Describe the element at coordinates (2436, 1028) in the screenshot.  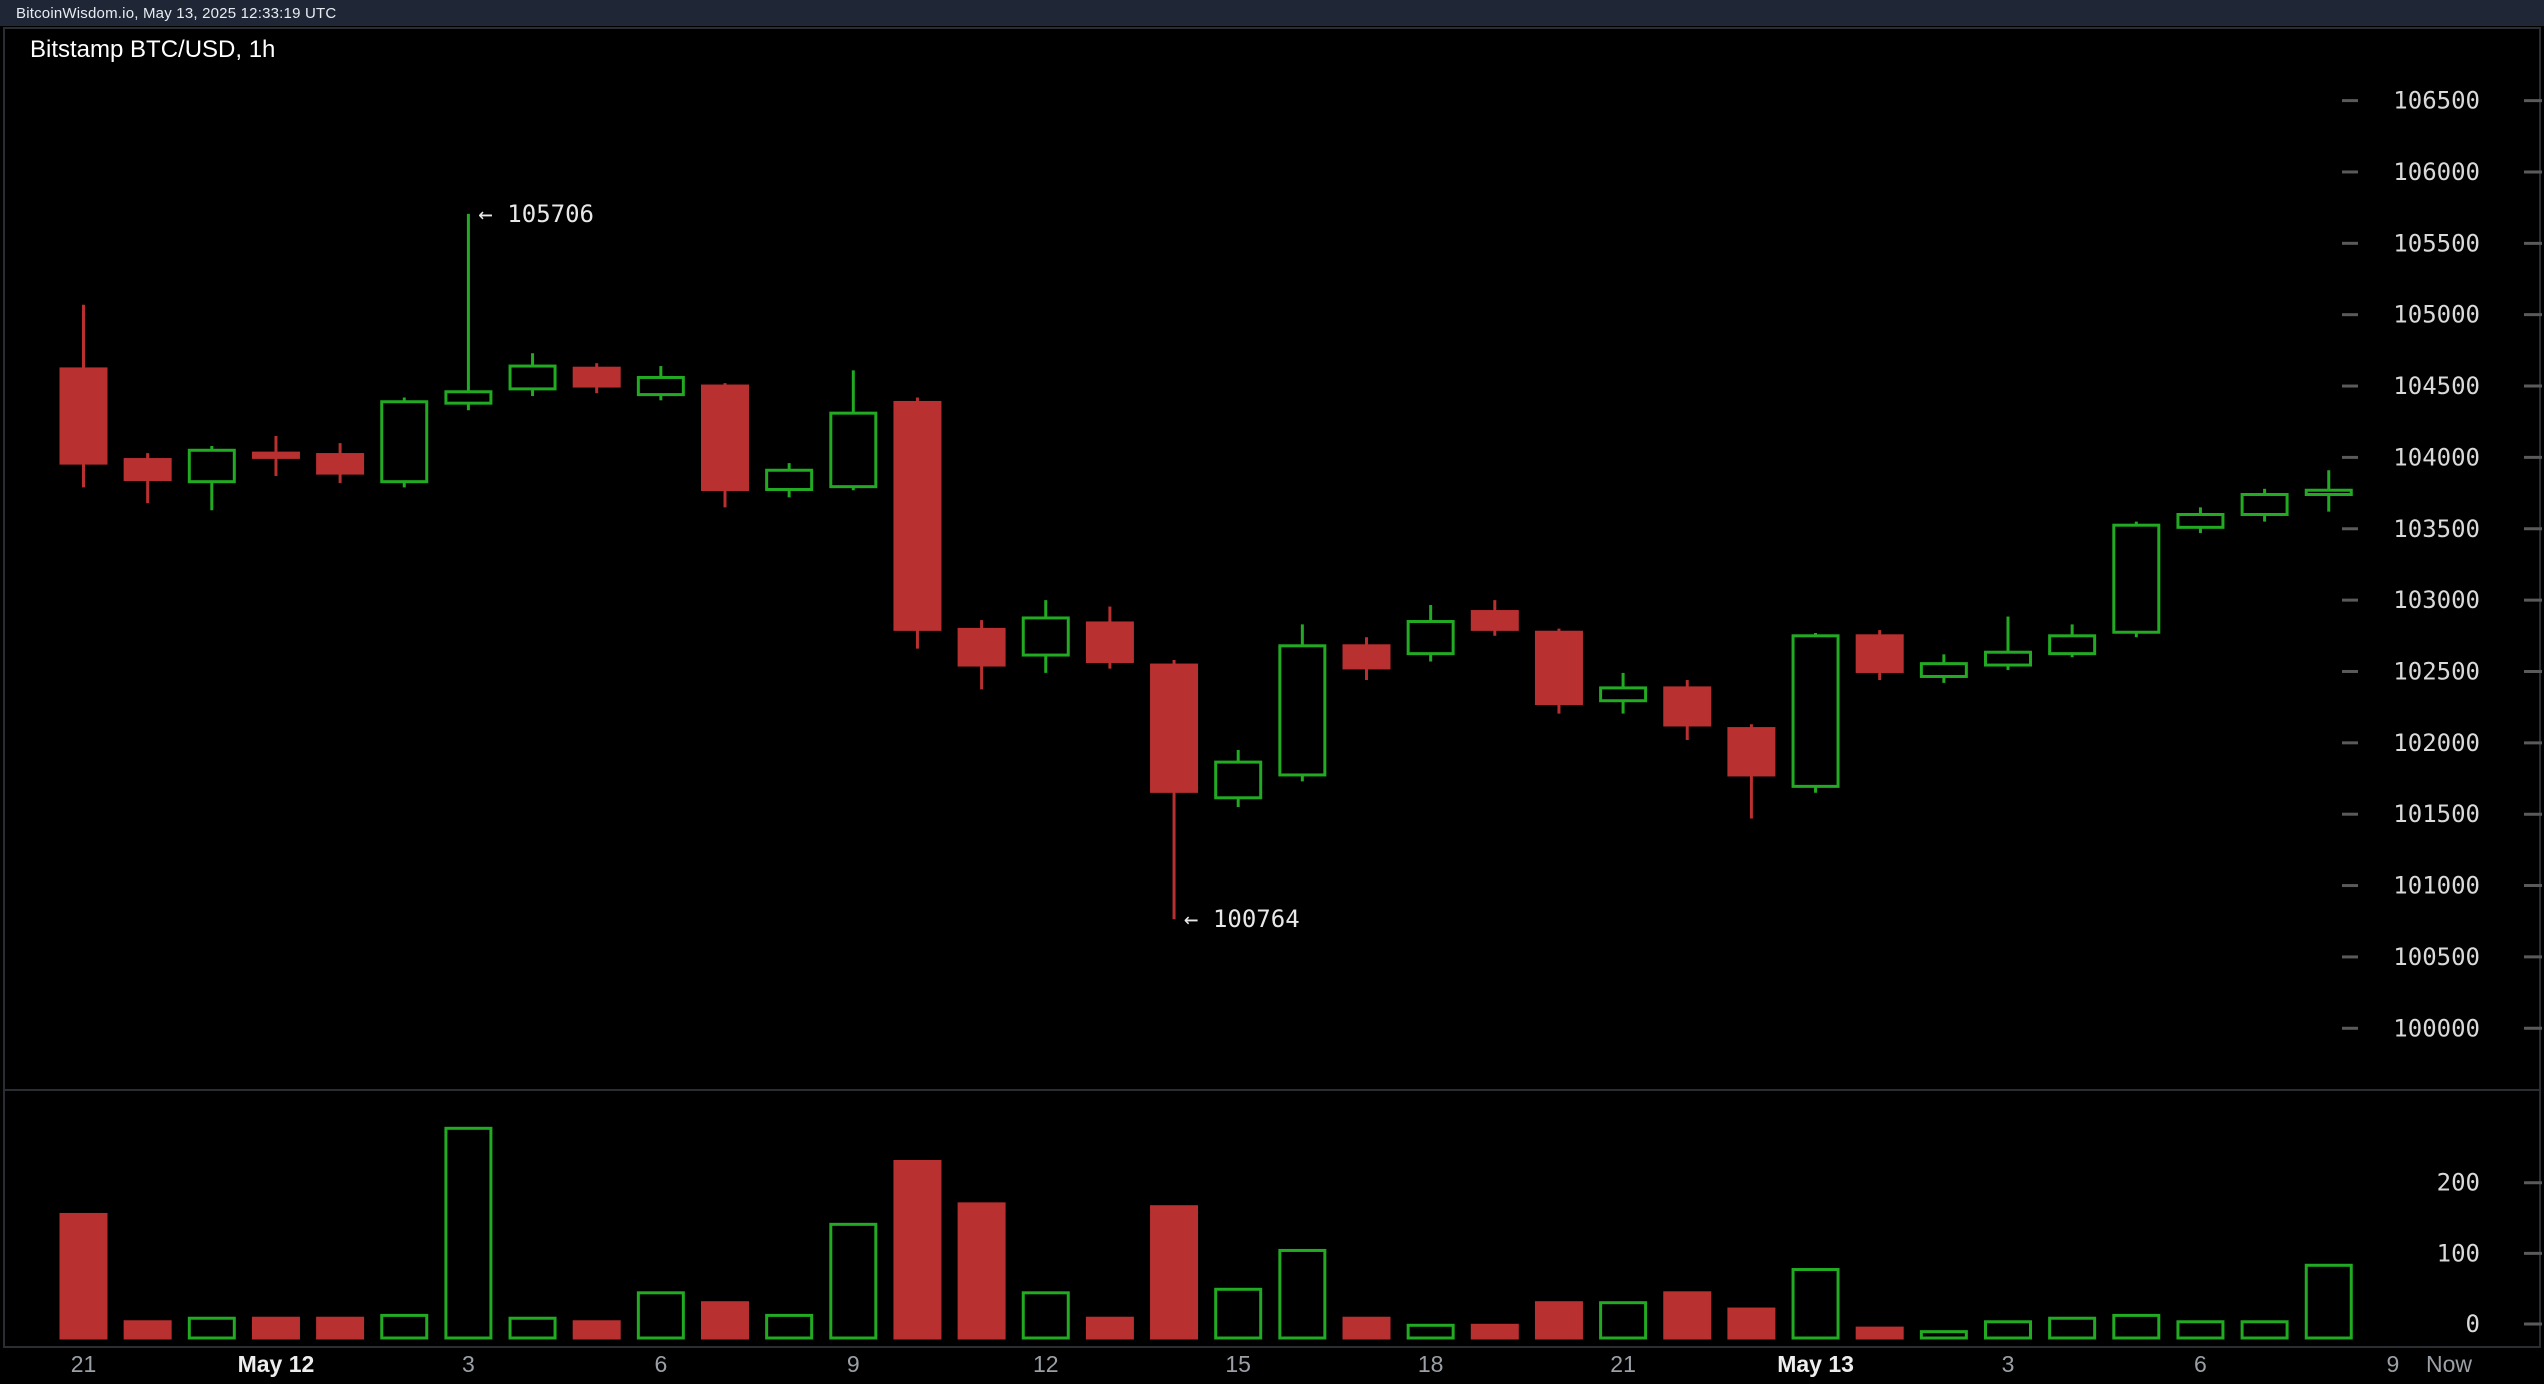
I see `price-axis-label: 100000` at that location.